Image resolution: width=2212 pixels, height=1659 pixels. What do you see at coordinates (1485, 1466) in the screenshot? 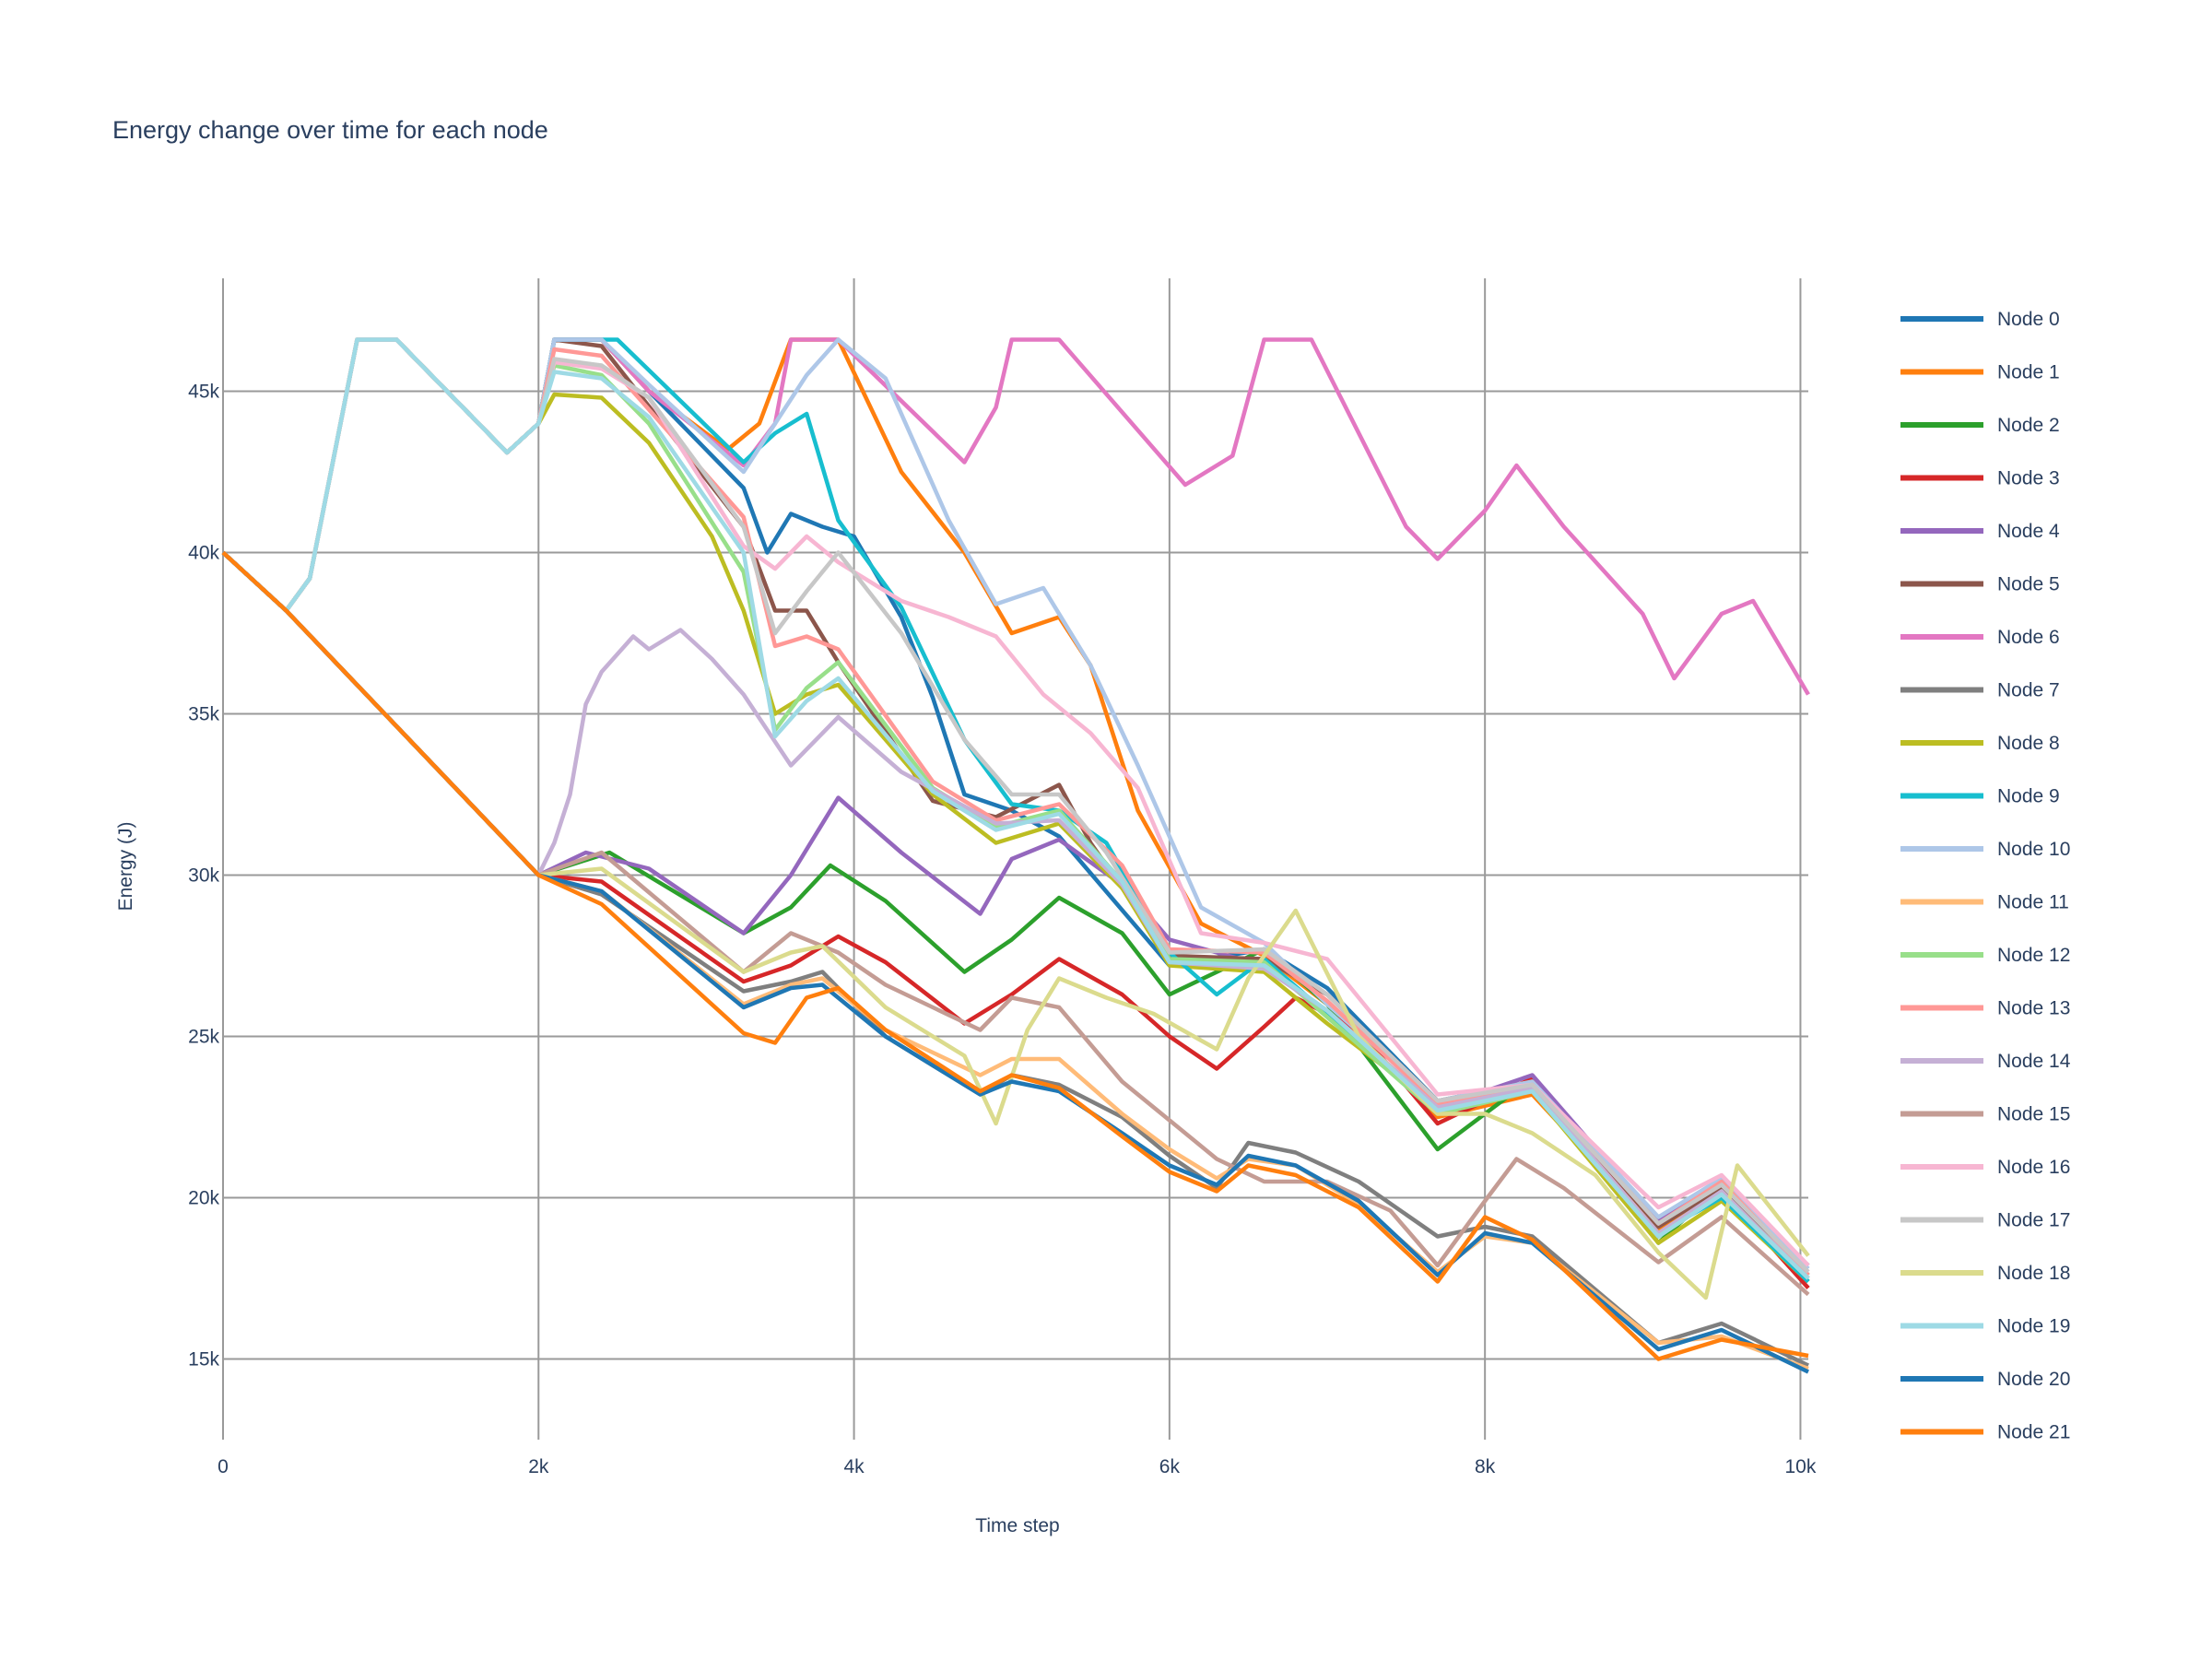
I see `x-tick-label: 8k` at bounding box center [1485, 1466].